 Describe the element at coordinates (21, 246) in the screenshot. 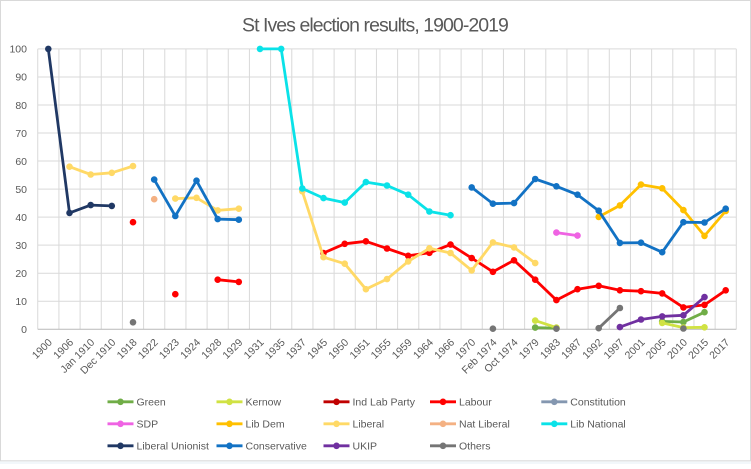

I see `svg-text: 30` at that location.